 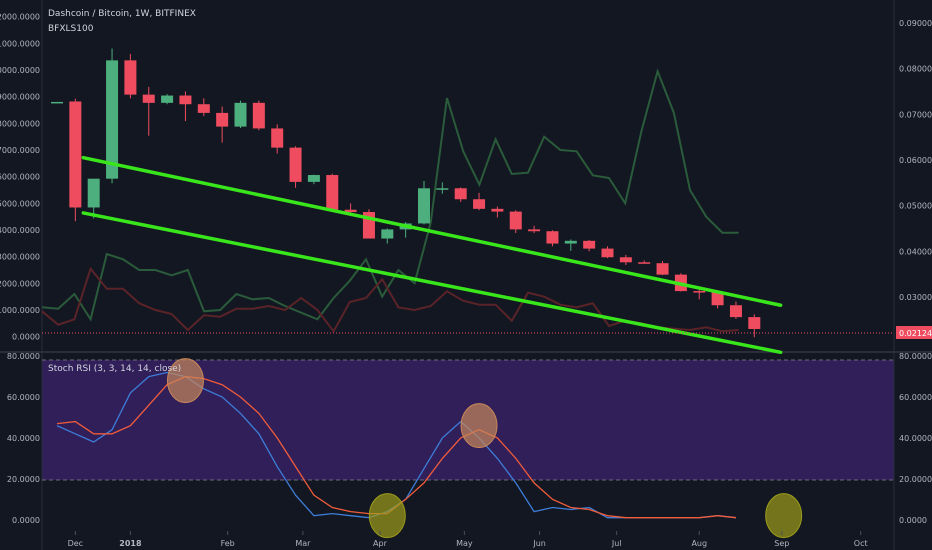 I want to click on time-axis-tick-label: Aug, so click(x=699, y=543).